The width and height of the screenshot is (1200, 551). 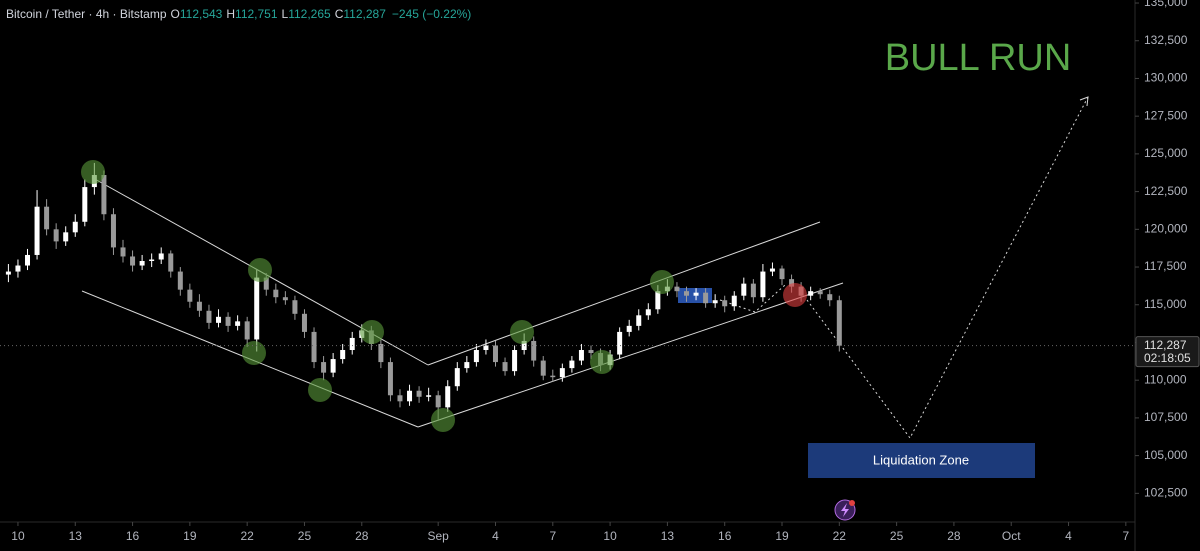 What do you see at coordinates (231, 14) in the screenshot?
I see `ohlc-key: H` at bounding box center [231, 14].